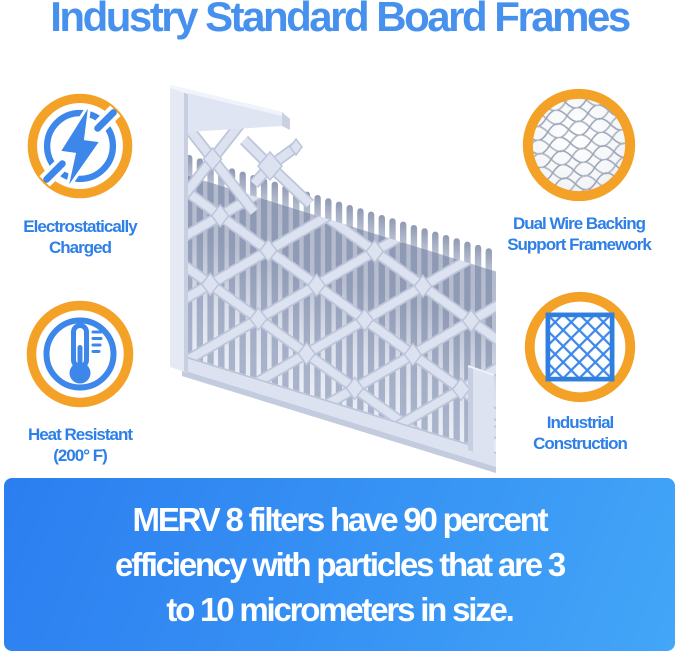 This screenshot has width=679, height=657. Describe the element at coordinates (580, 422) in the screenshot. I see `feature-label-line: Industrial` at that location.